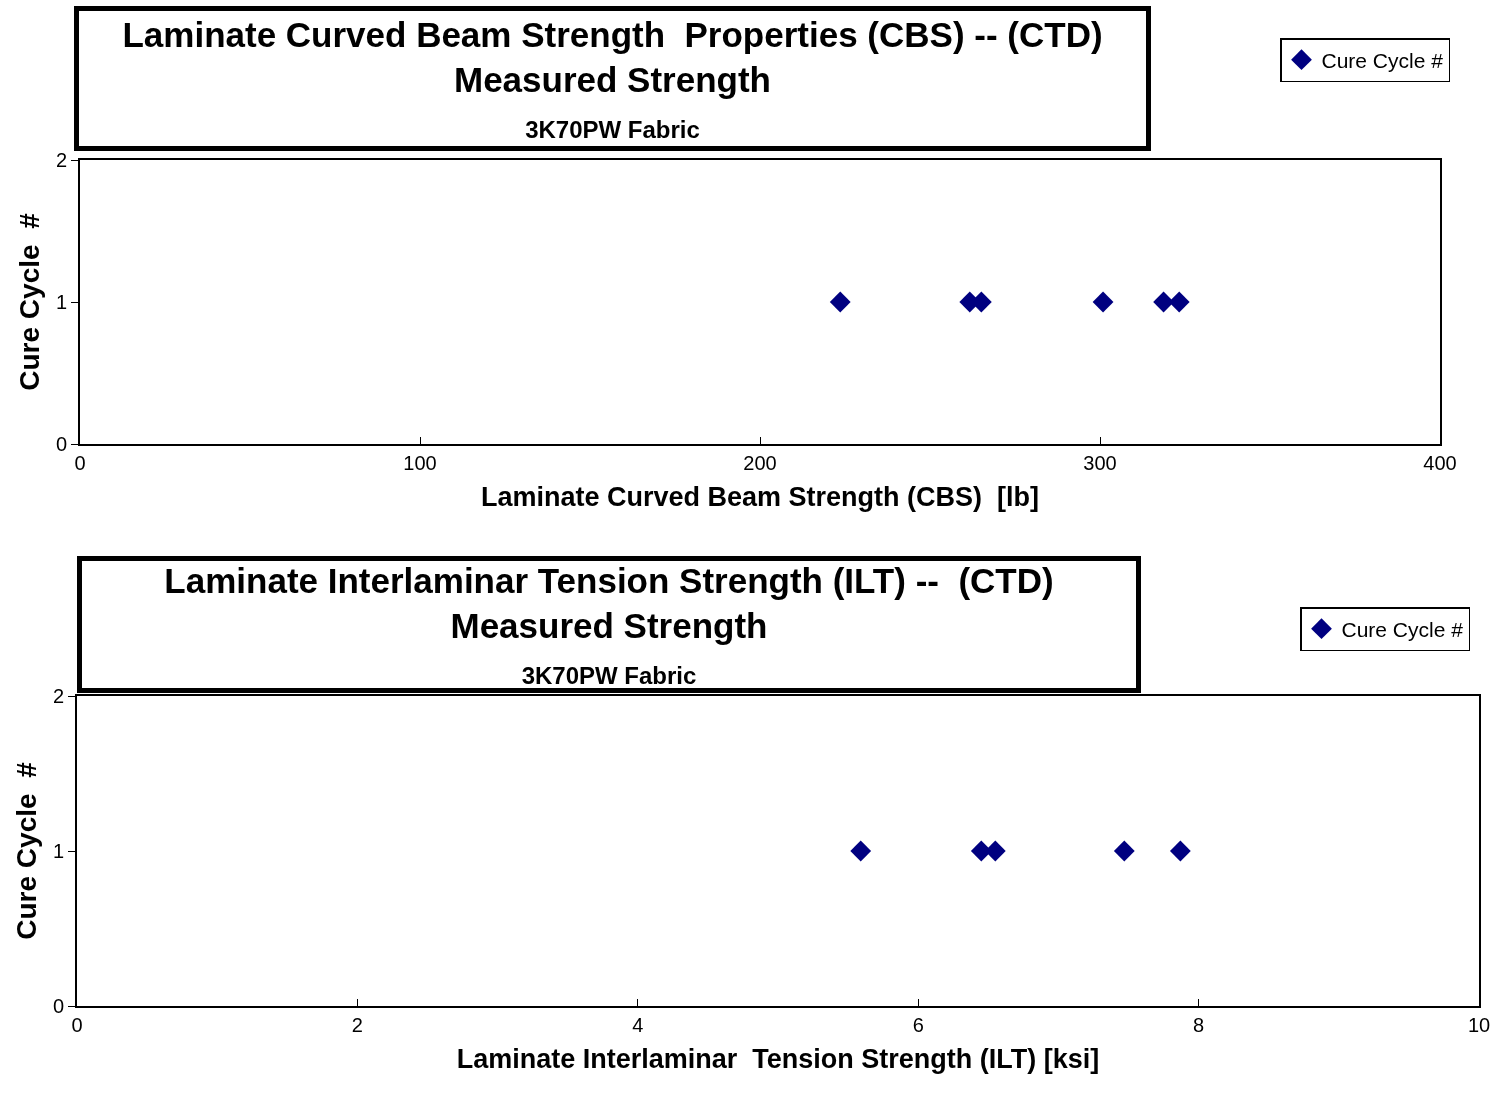  Describe the element at coordinates (778, 1058) in the screenshot. I see `x-axis-title: Laminate Interlaminar Tension Strength (ILT) [ksi]` at that location.